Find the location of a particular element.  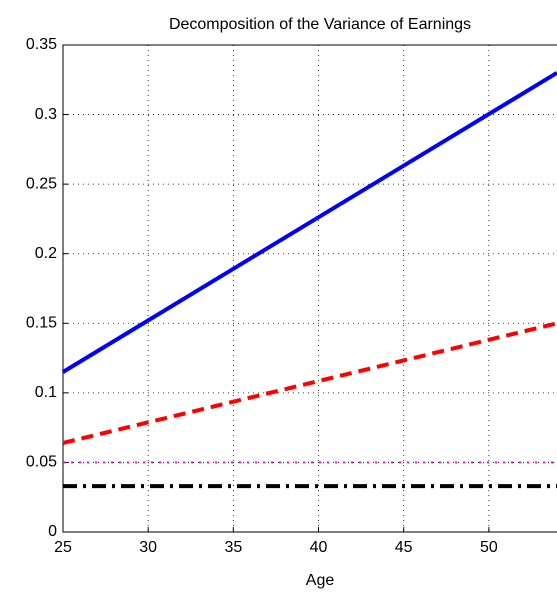

y-tick-label: 0.35 is located at coordinates (41, 44).